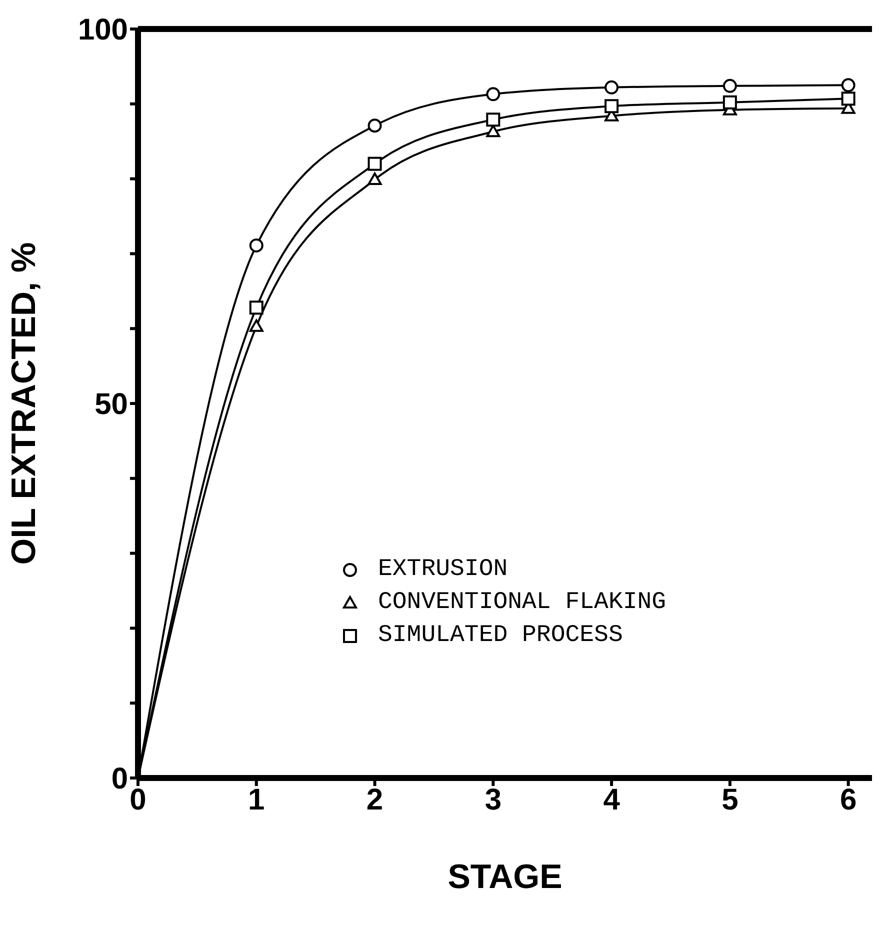  What do you see at coordinates (500, 635) in the screenshot?
I see `legend-label: SIMULATED PROCESS` at bounding box center [500, 635].